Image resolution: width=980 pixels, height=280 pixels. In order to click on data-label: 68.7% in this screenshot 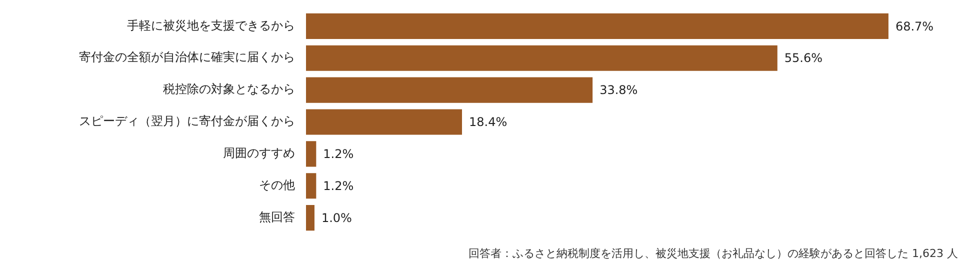, I will do `click(914, 26)`.